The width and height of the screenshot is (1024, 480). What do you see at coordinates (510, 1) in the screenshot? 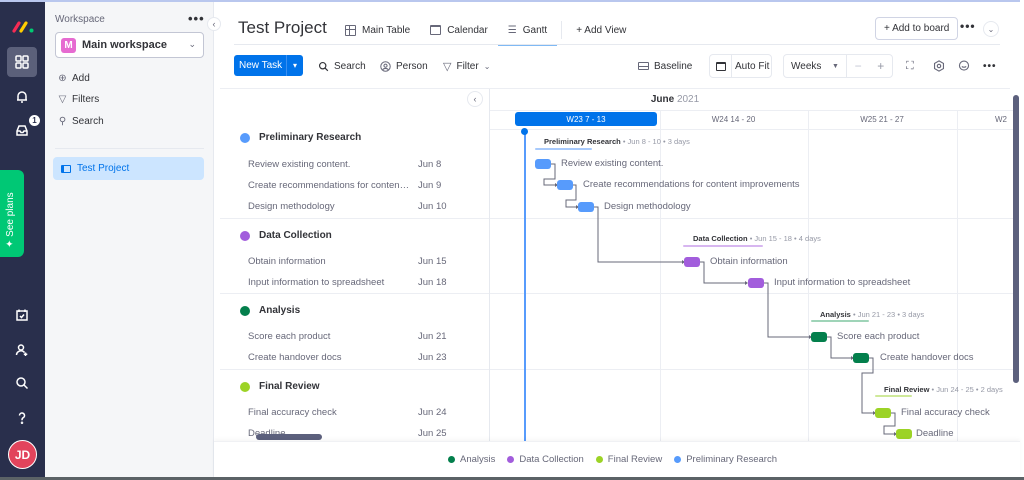
I see `top-border` at bounding box center [510, 1].